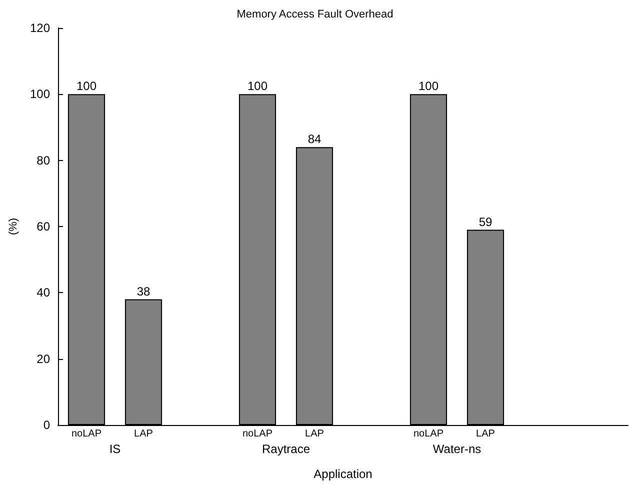  I want to click on chart-title: Memory Access Fault Overhead, so click(315, 14).